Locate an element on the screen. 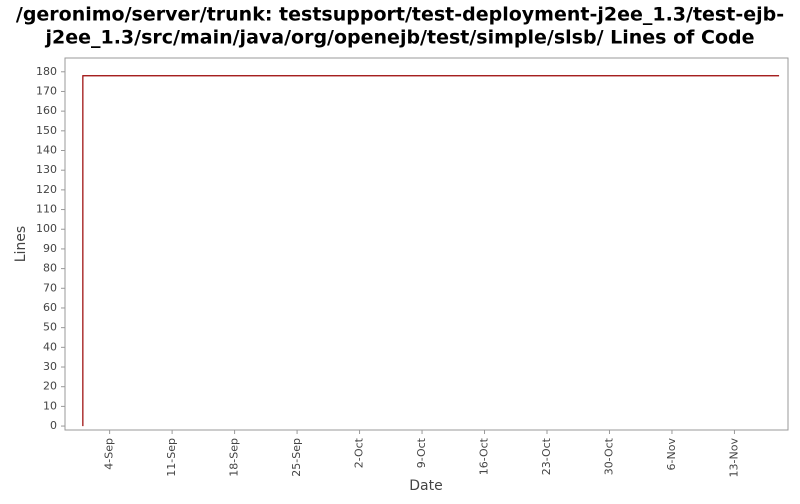  y-tick-label: 120 is located at coordinates (46, 189).